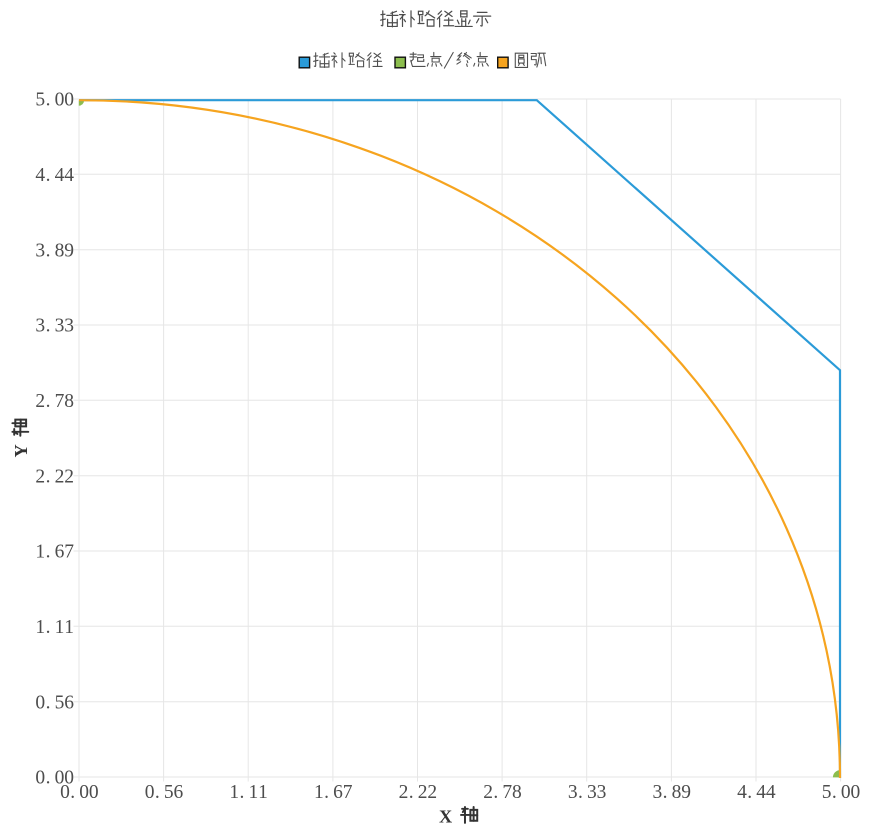  What do you see at coordinates (21, 450) in the screenshot?
I see `svg-text: Y` at bounding box center [21, 450].